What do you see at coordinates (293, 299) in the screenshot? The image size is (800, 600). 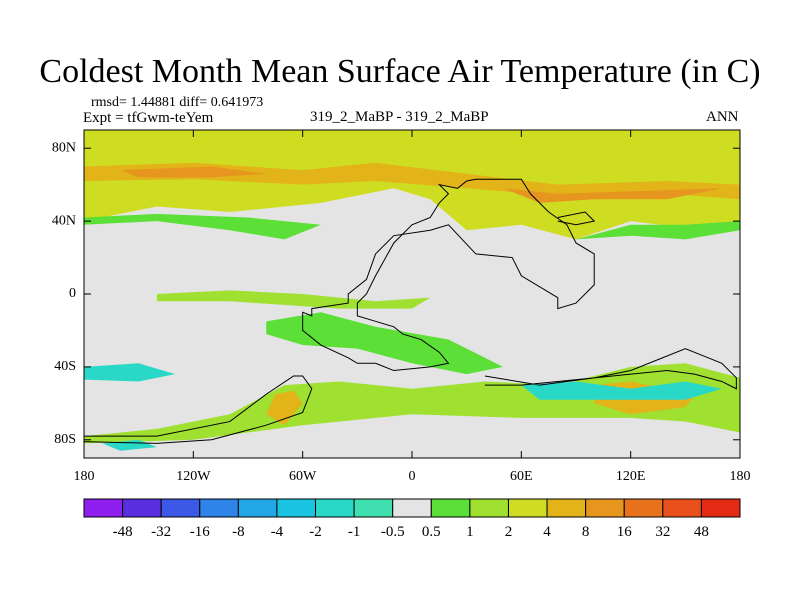 I see `region-tropics-green` at bounding box center [293, 299].